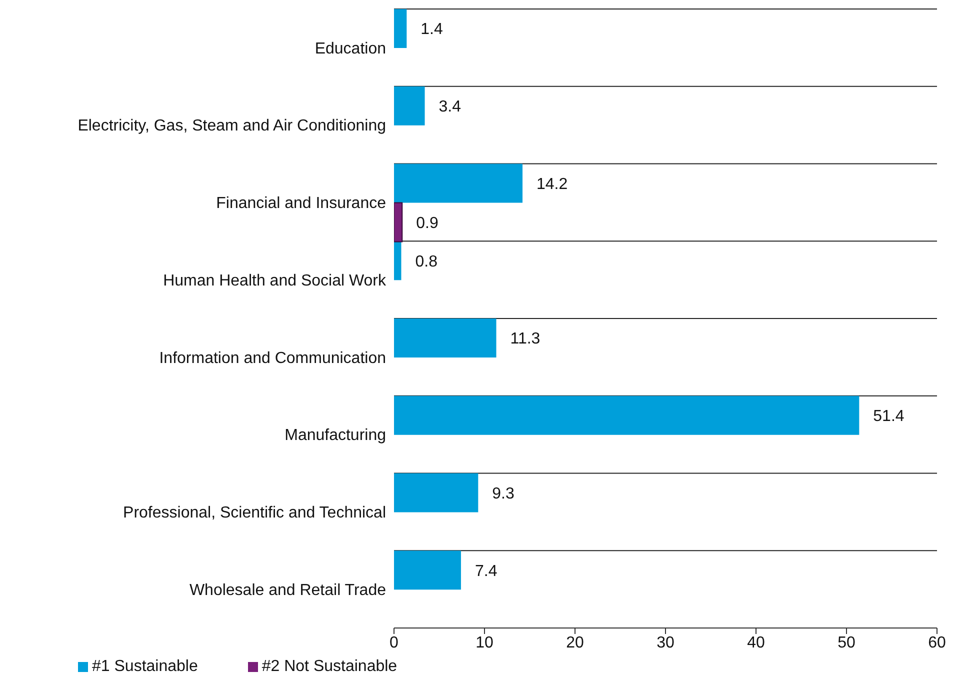 The width and height of the screenshot is (964, 697). I want to click on y-tick-label: Professional, Scientific and Technical, so click(254, 513).